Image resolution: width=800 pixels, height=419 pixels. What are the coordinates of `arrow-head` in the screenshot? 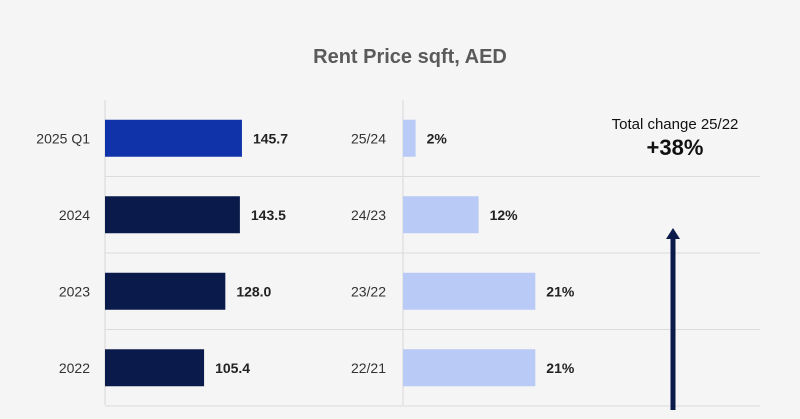 It's located at (673, 233).